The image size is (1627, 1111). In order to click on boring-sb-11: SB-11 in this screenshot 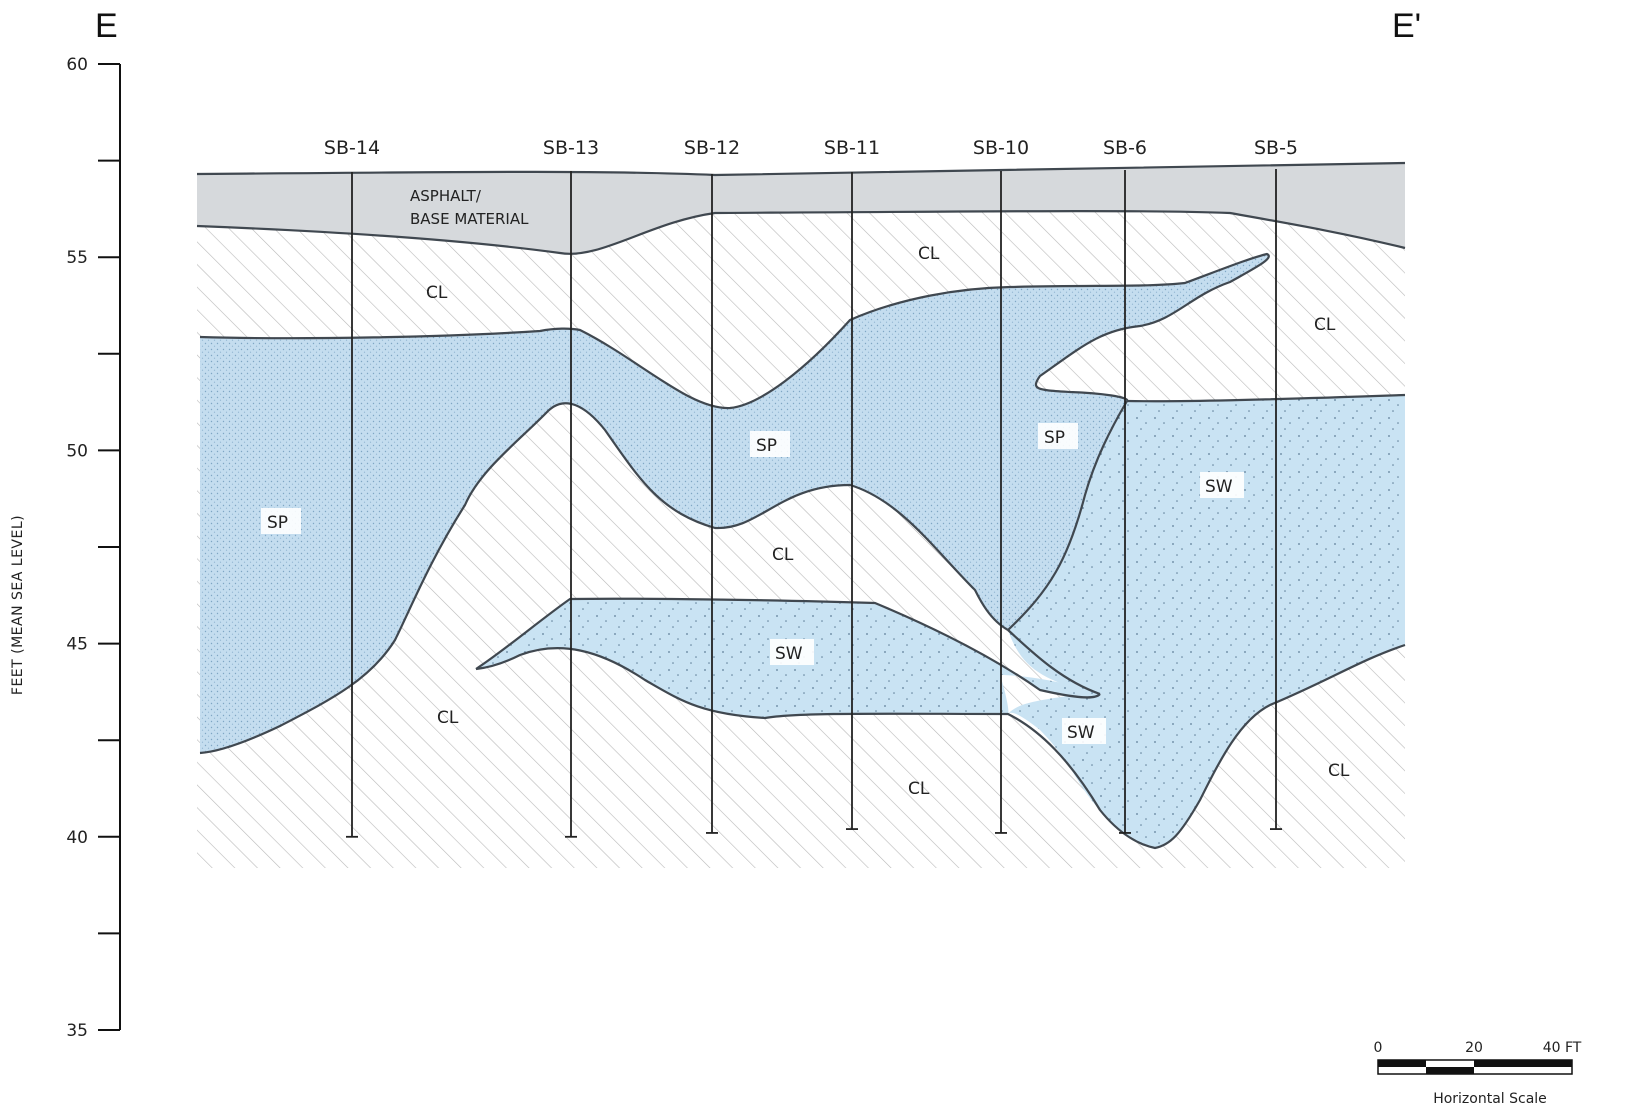, I will do `click(852, 483)`.